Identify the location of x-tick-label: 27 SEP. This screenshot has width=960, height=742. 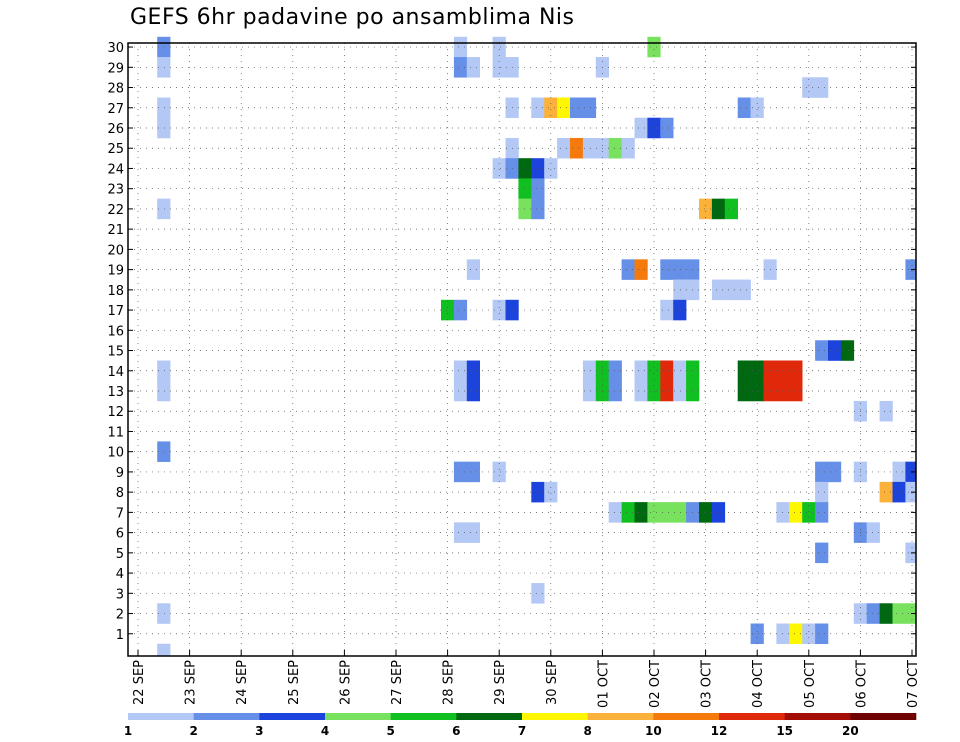
(397, 682).